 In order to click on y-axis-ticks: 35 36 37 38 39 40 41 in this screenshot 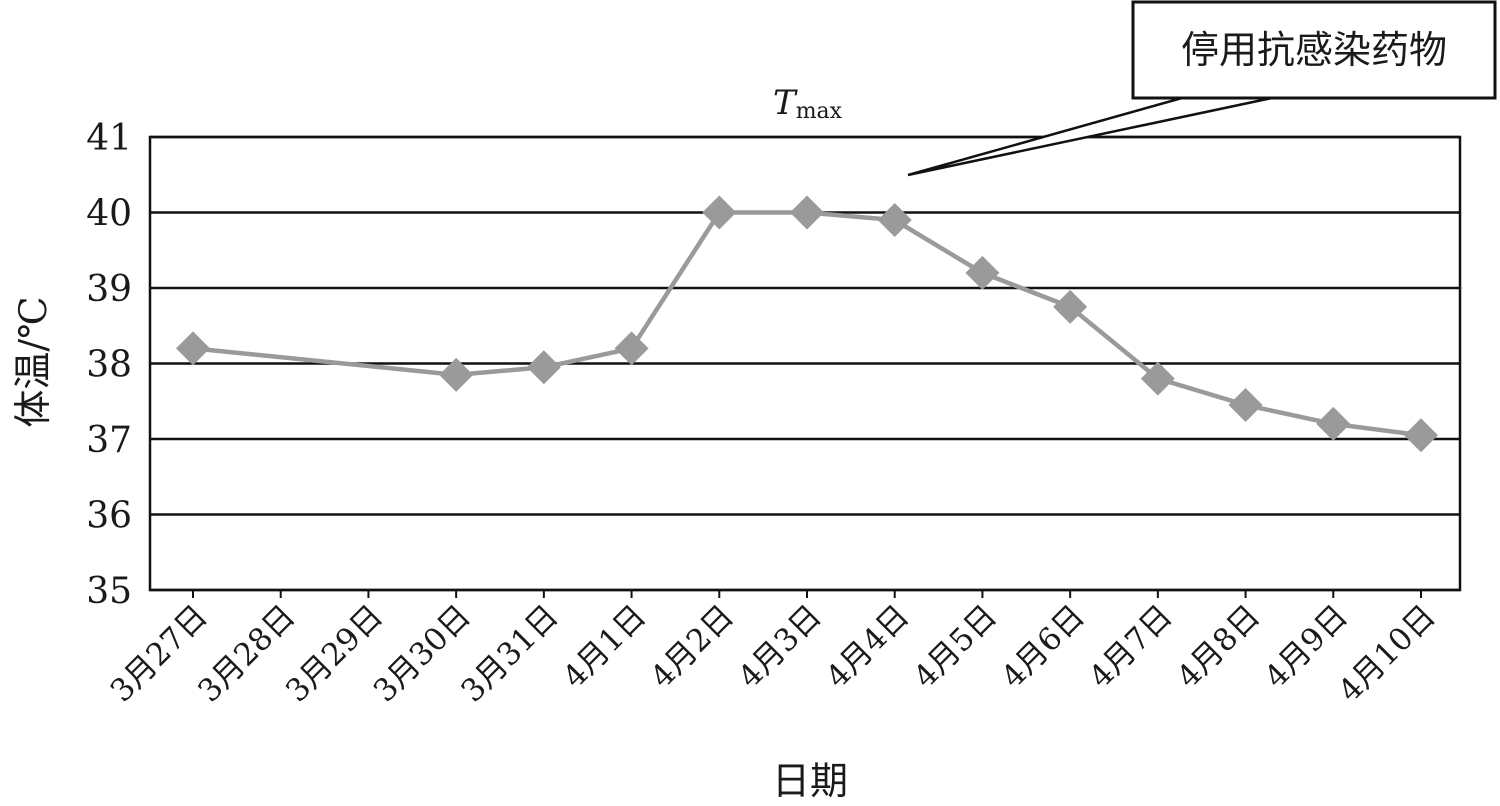, I will do `click(109, 365)`.